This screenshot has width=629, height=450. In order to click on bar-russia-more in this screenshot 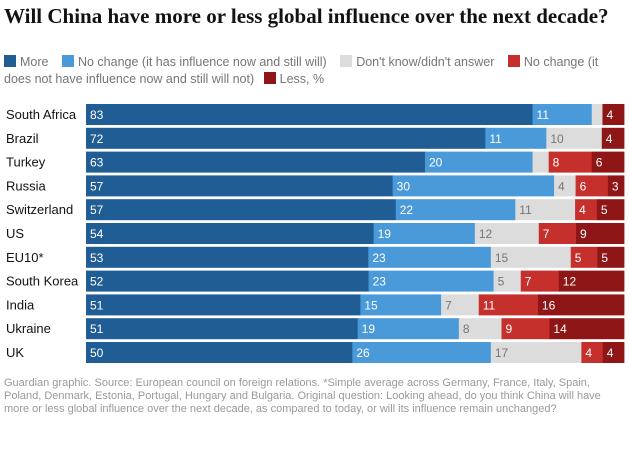, I will do `click(240, 186)`.